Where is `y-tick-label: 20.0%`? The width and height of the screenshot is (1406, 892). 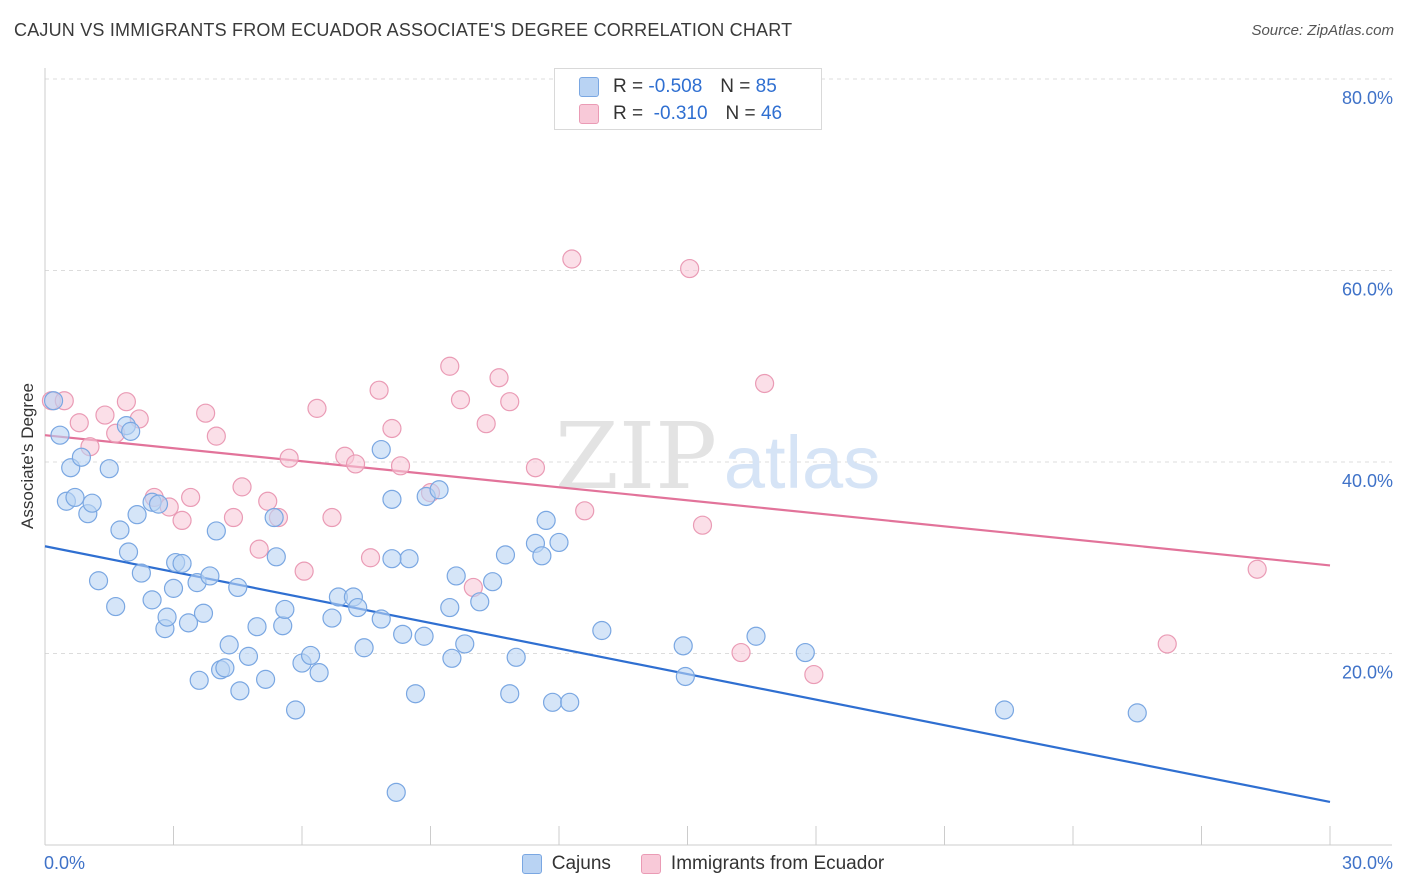
y-tick-label: 20.0% is located at coordinates (1367, 673).